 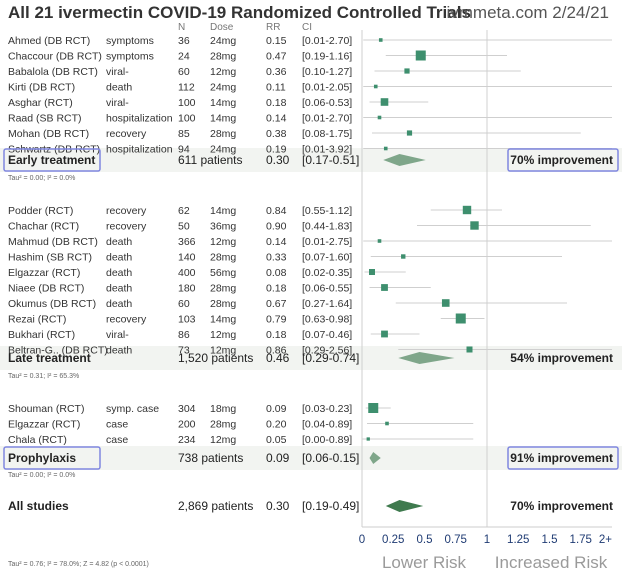 What do you see at coordinates (327, 150) in the screenshot?
I see `study-ci: [0.01-3.92]` at bounding box center [327, 150].